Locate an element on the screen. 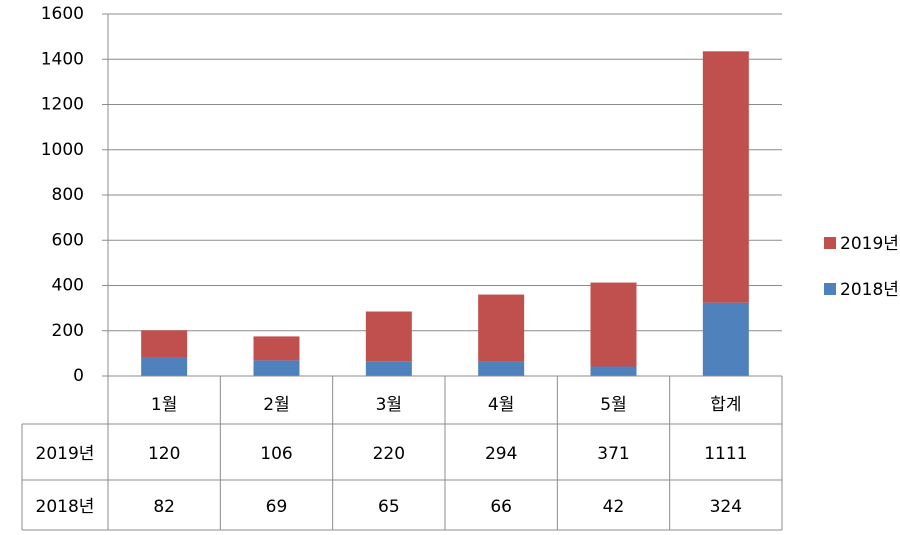 The width and height of the screenshot is (900, 535). y-tick-label: 1200 is located at coordinates (62, 105).